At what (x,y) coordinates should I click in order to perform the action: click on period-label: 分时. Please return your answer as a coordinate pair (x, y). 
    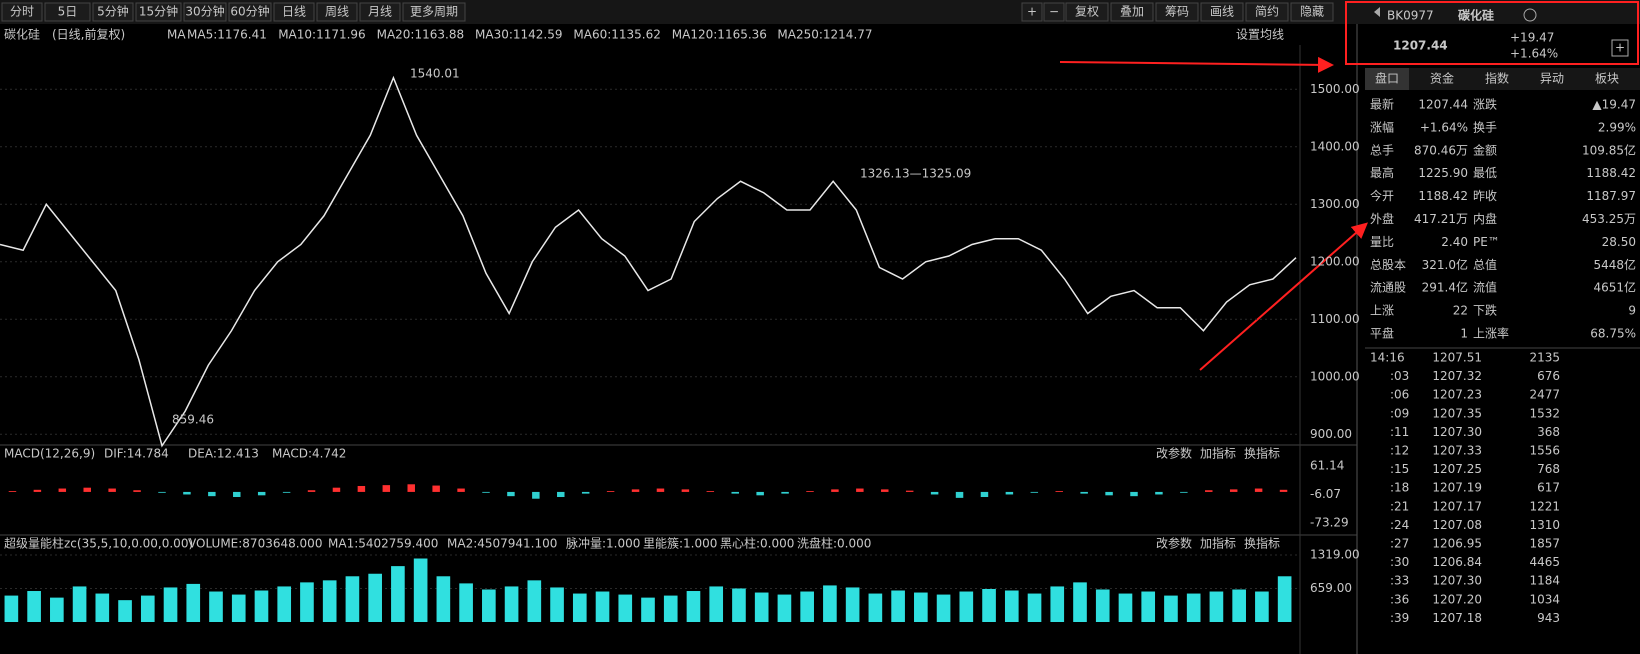
    Looking at the image, I should click on (22, 12).